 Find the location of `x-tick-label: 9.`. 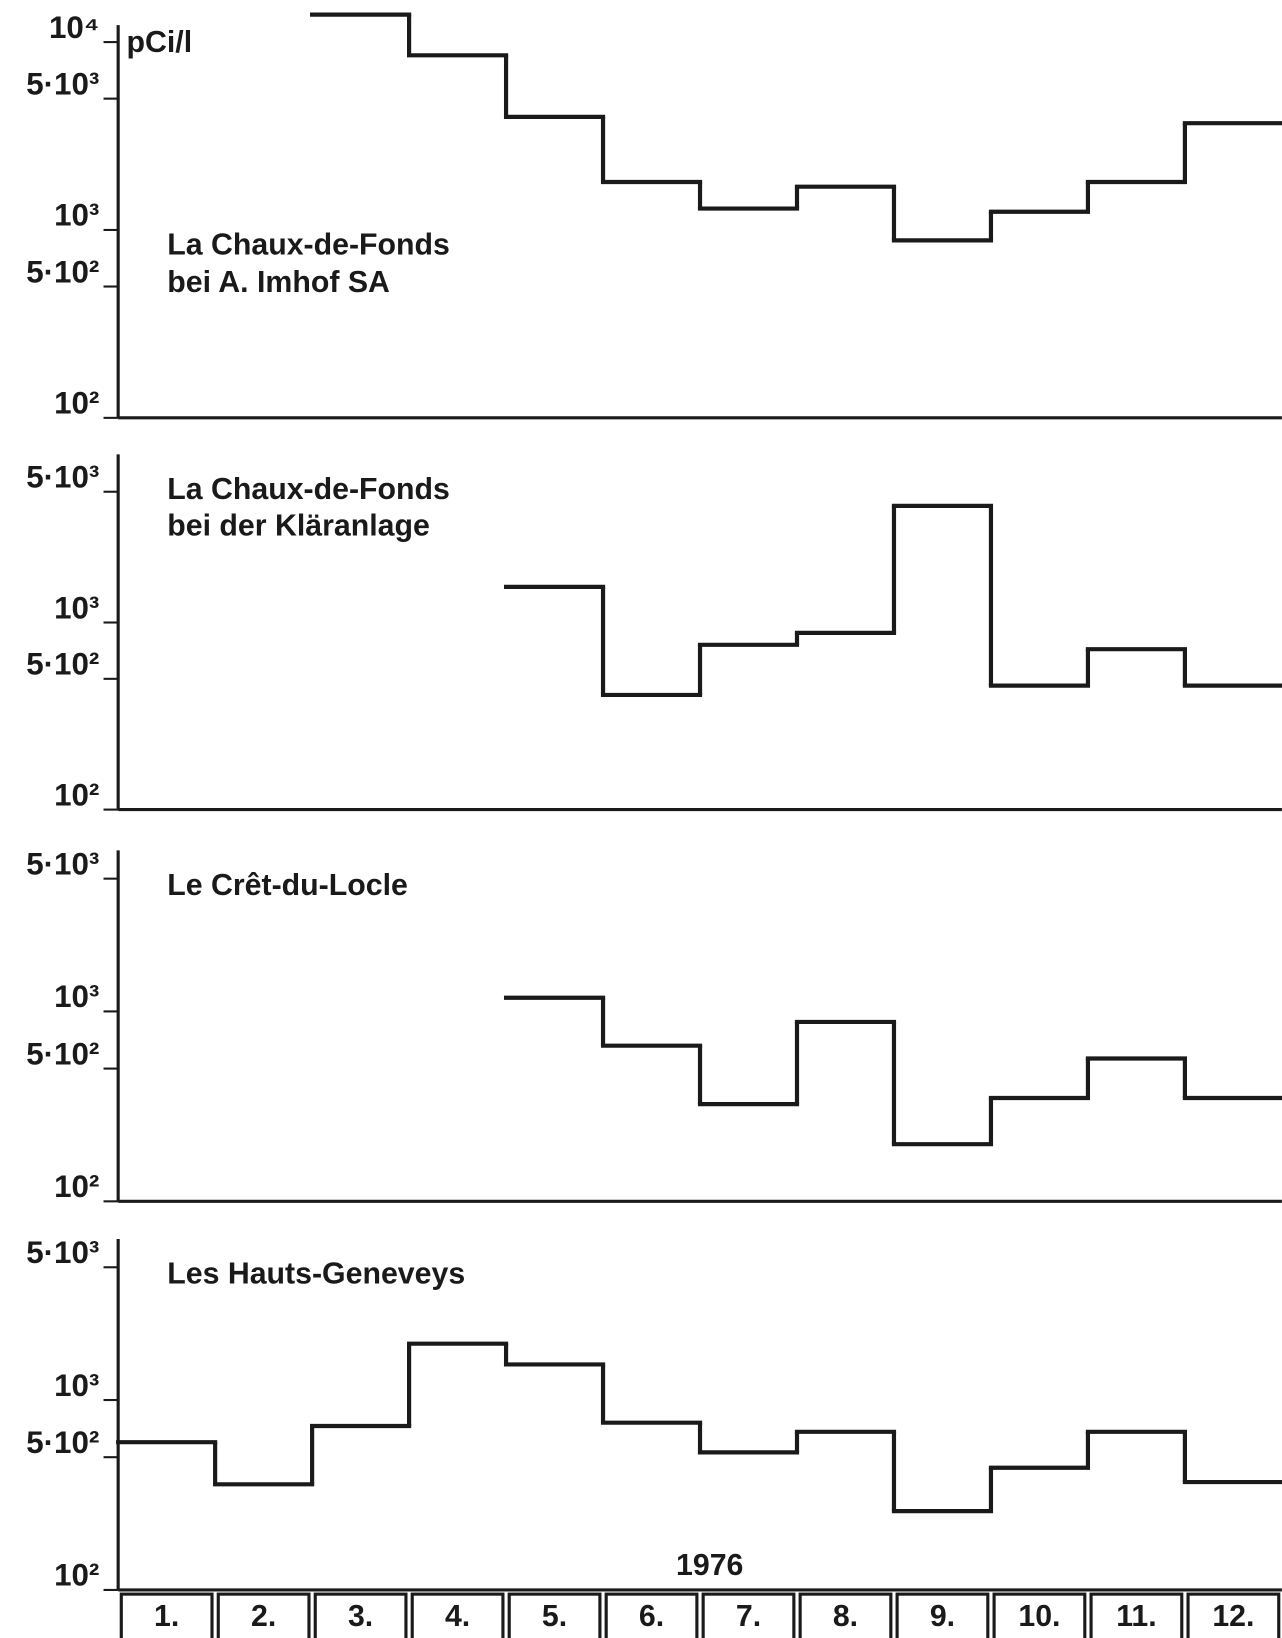

x-tick-label: 9. is located at coordinates (942, 1616).